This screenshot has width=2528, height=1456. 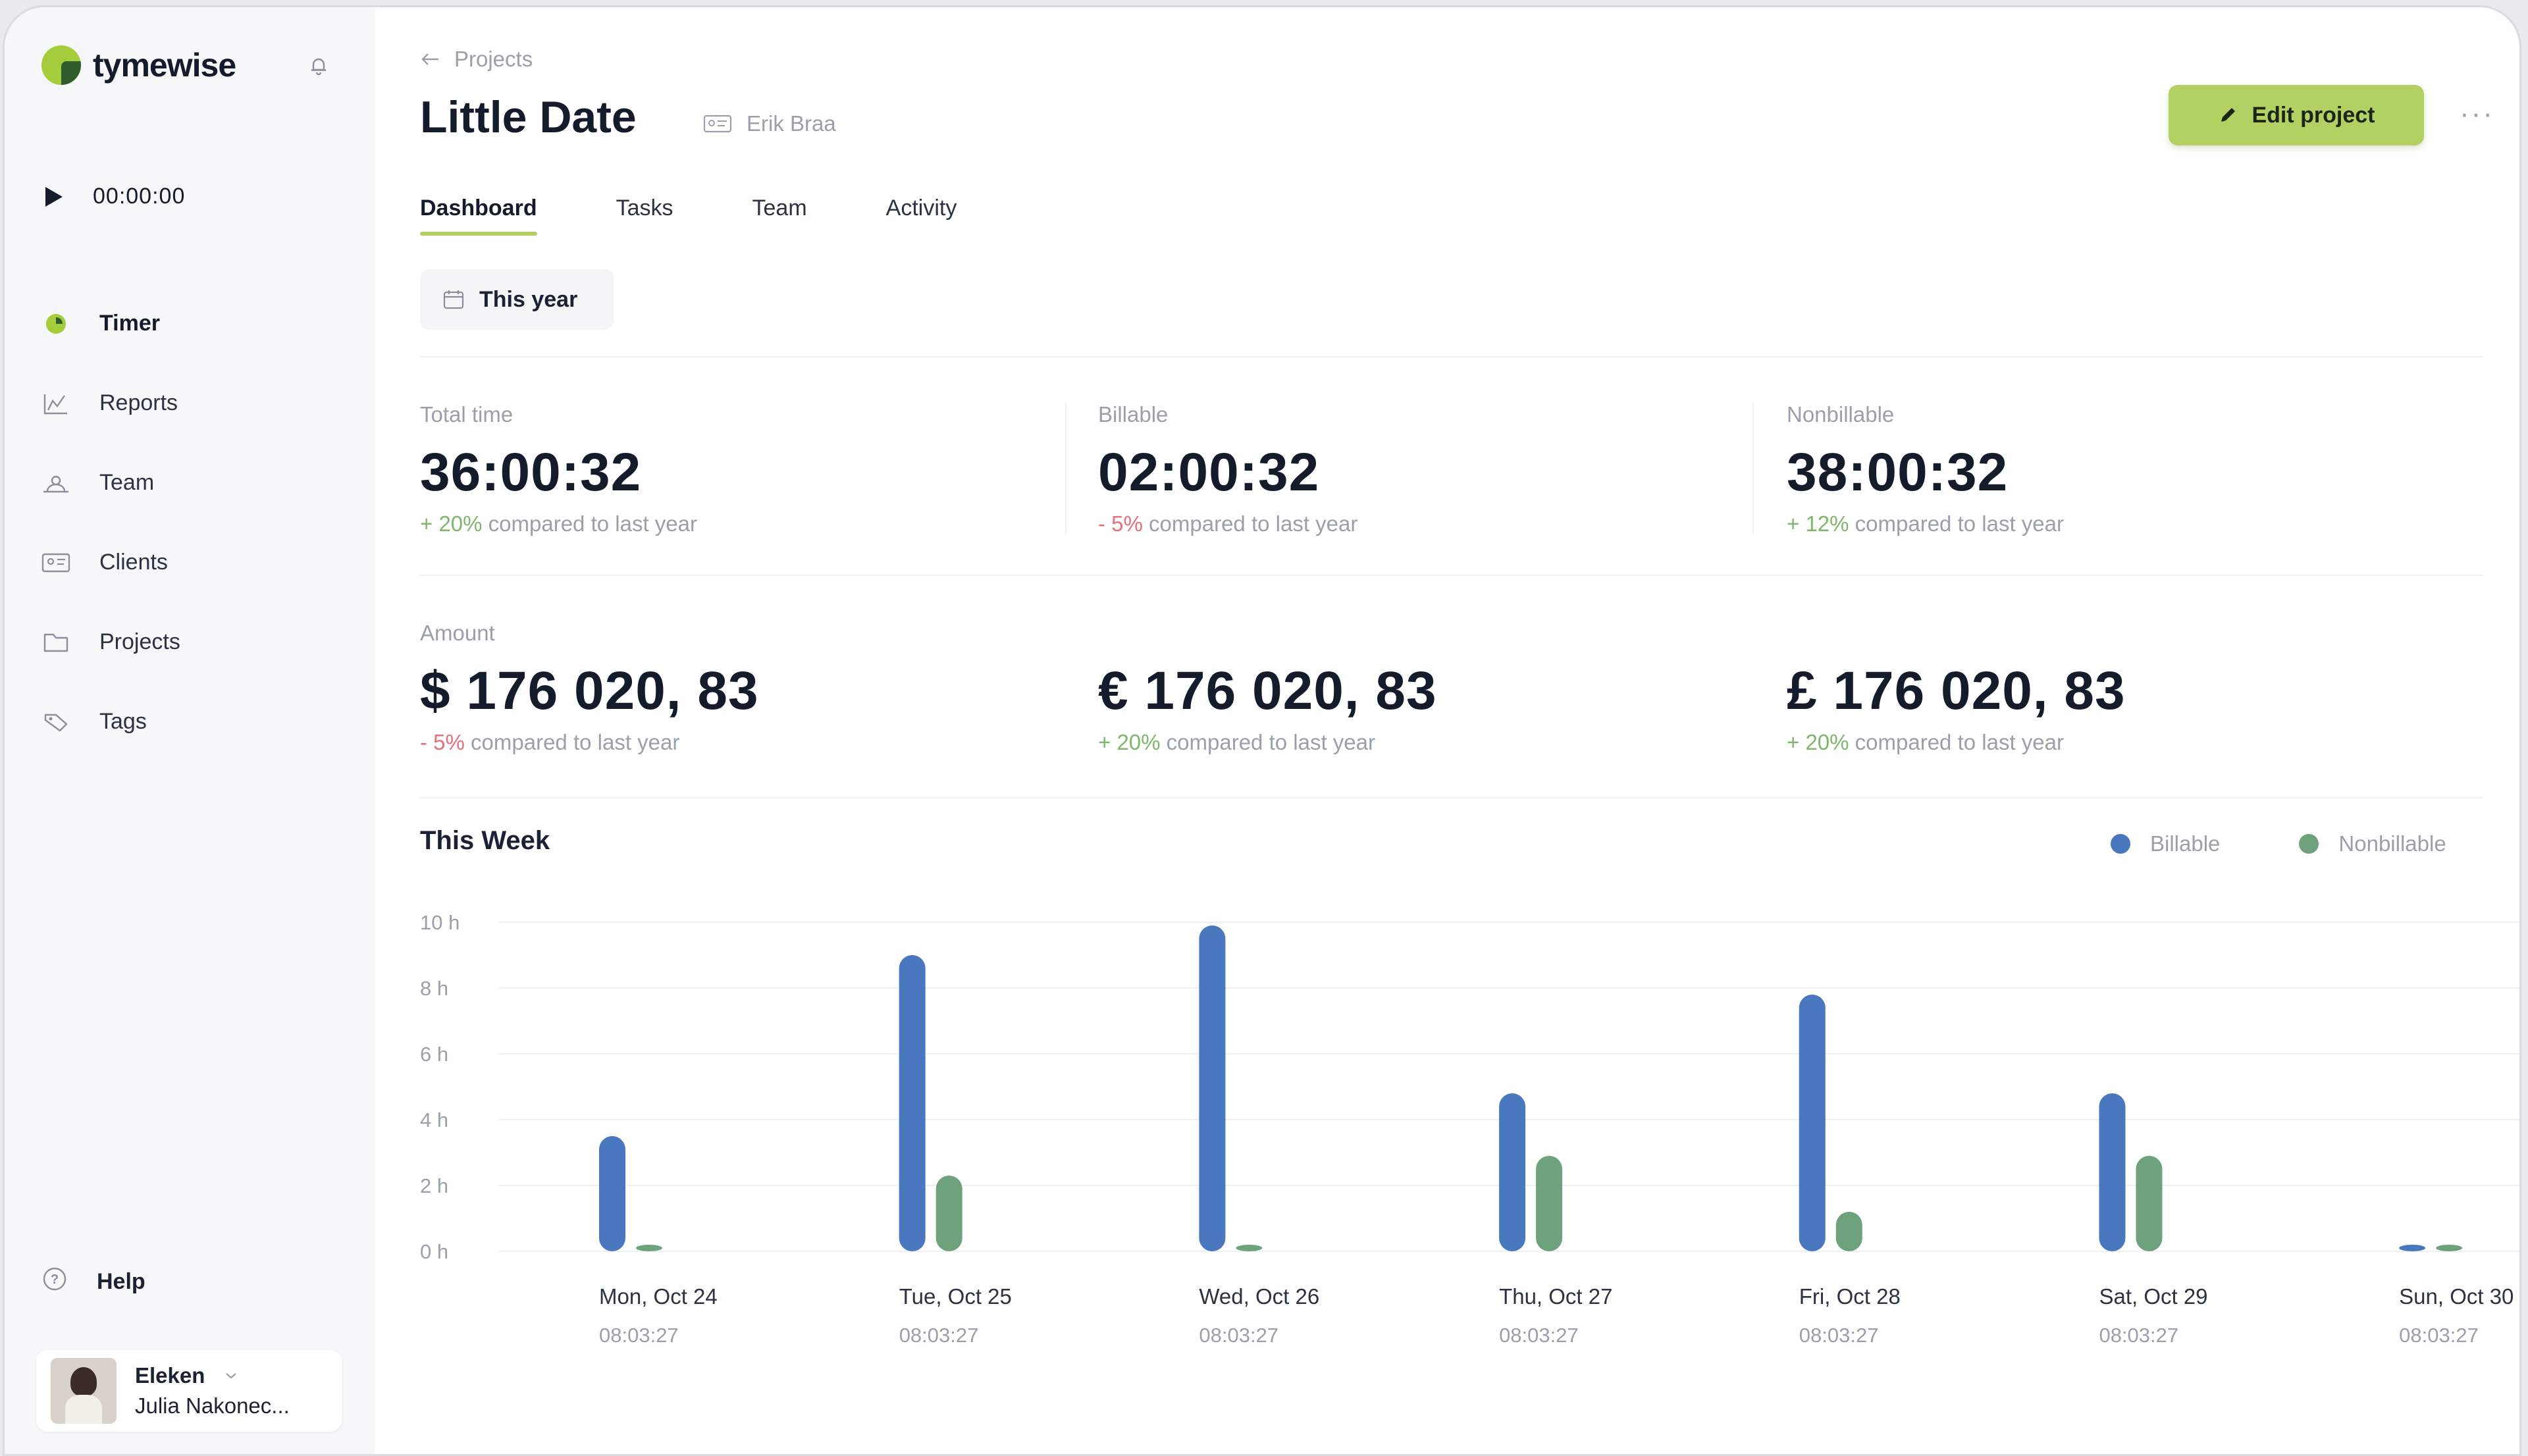 I want to click on legend-item-billable: Billable, so click(x=2165, y=843).